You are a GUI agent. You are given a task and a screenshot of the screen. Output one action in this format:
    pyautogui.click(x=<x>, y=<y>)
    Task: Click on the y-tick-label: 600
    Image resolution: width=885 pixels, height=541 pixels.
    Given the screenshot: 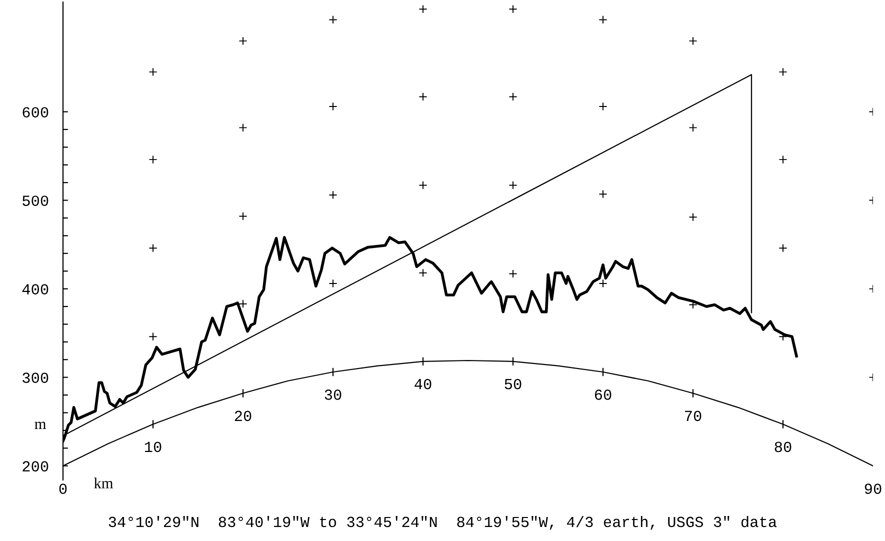 What is the action you would take?
    pyautogui.click(x=35, y=112)
    